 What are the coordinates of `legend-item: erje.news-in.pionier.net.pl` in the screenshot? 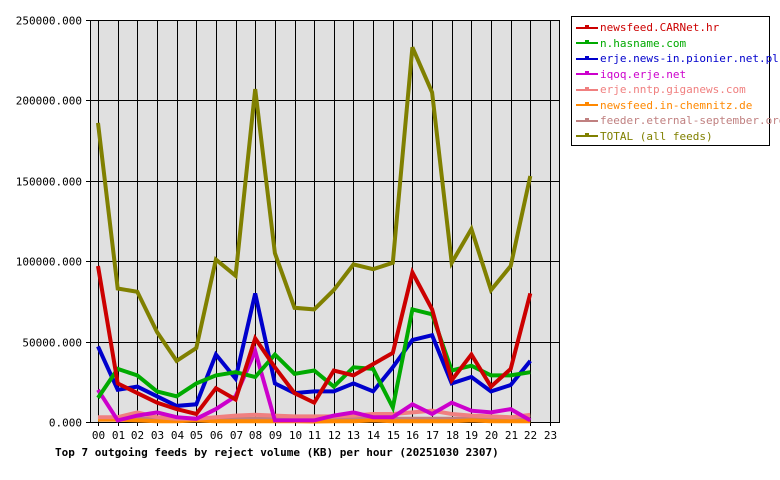 It's located at (677, 59).